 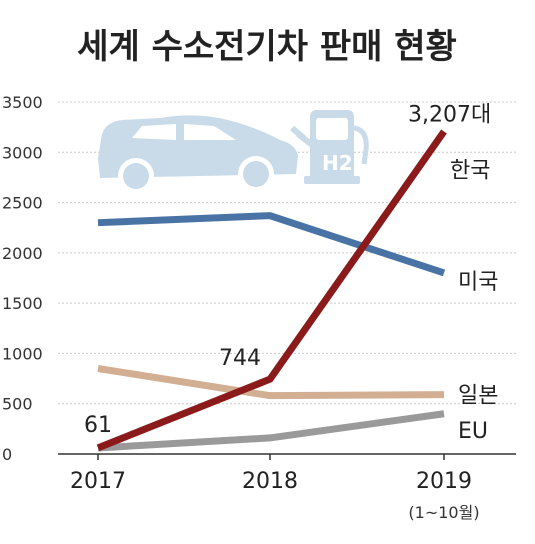 I want to click on car-charger-illustration: H2, so click(x=233, y=152).